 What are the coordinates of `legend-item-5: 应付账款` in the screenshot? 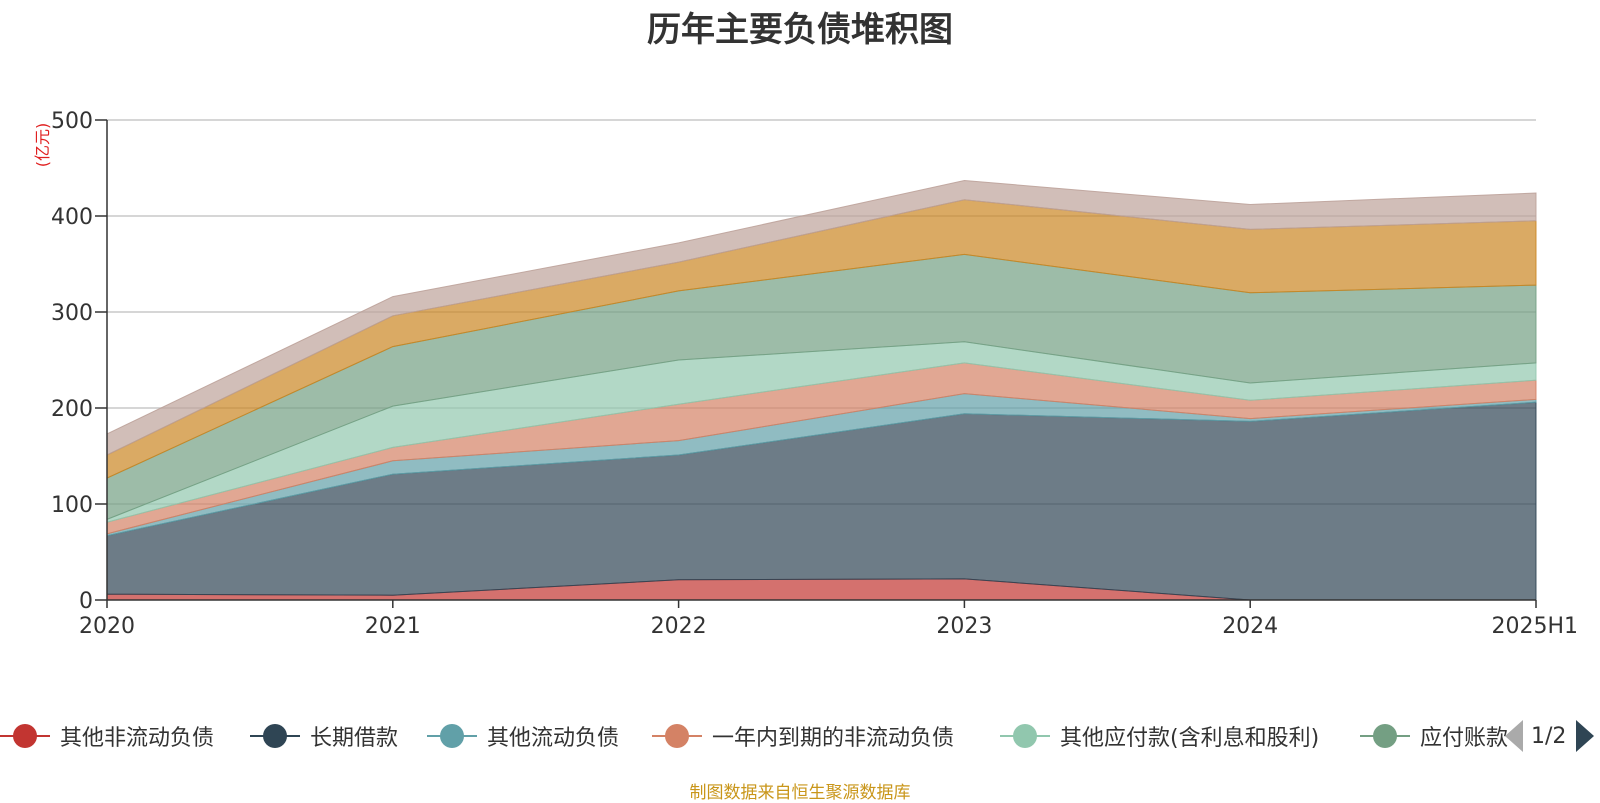 It's located at (1434, 736).